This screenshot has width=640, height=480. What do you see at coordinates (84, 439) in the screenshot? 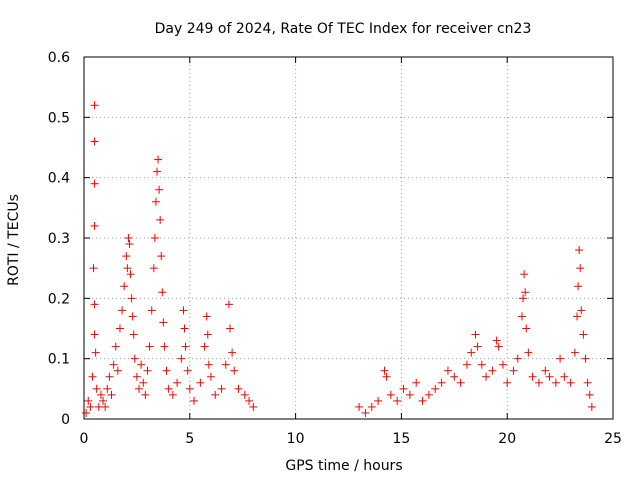
I see `x-tick-label: 0` at bounding box center [84, 439].